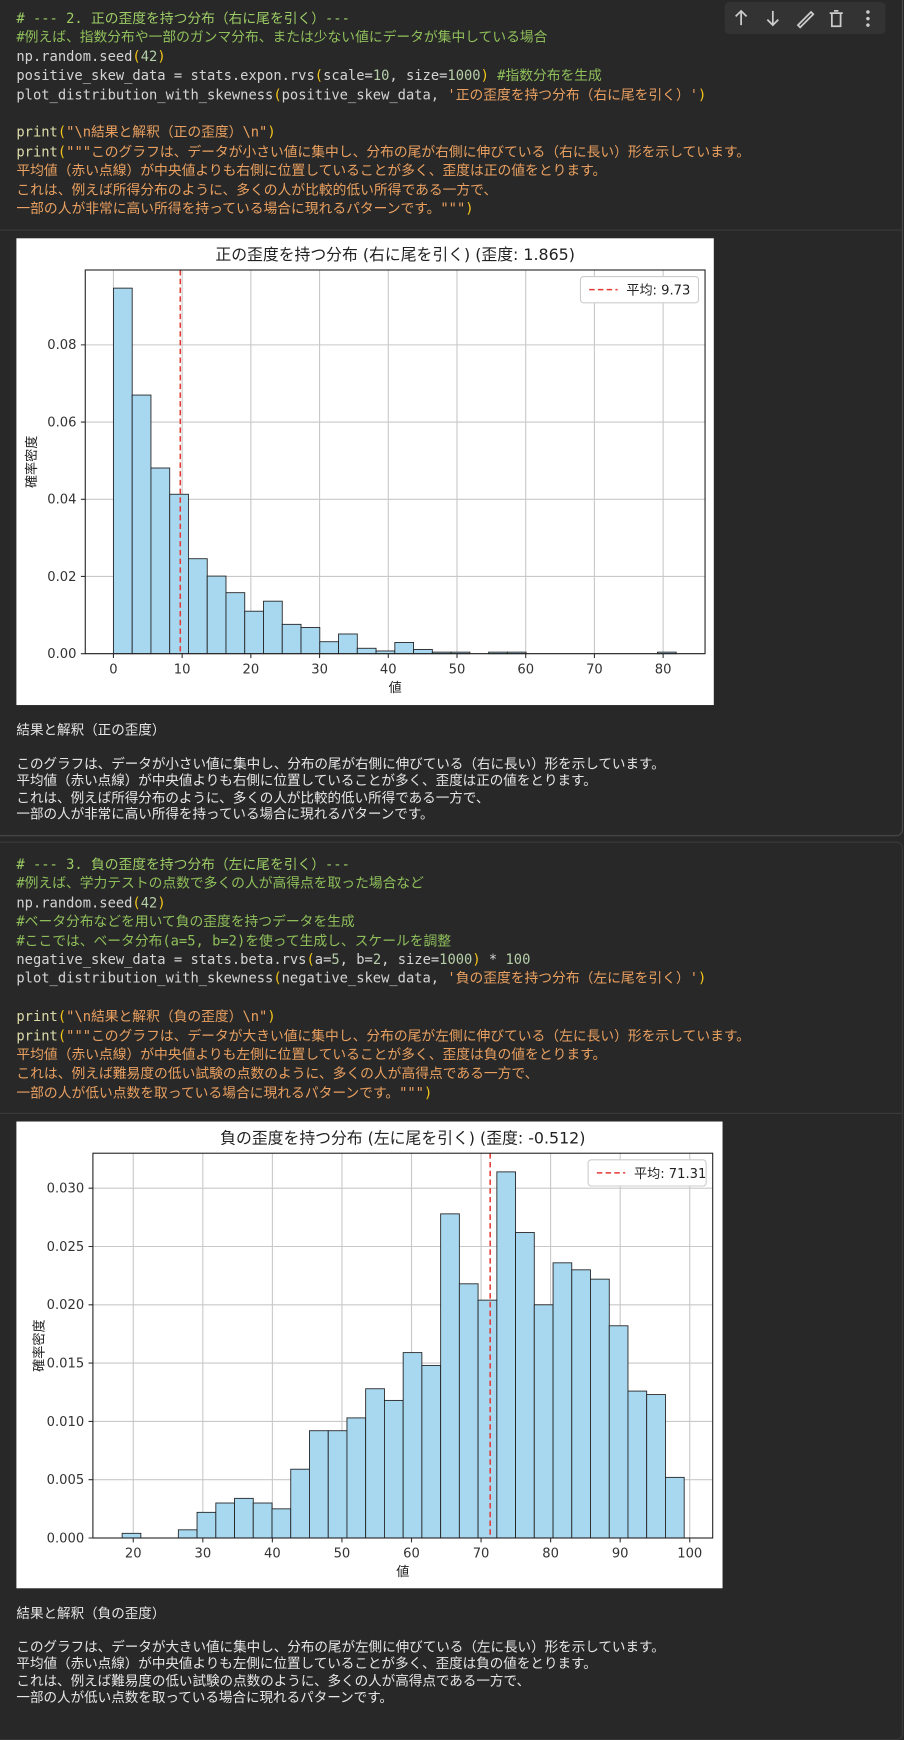 This screenshot has width=904, height=1740. I want to click on y-tick-label: 0.020, so click(66, 1305).